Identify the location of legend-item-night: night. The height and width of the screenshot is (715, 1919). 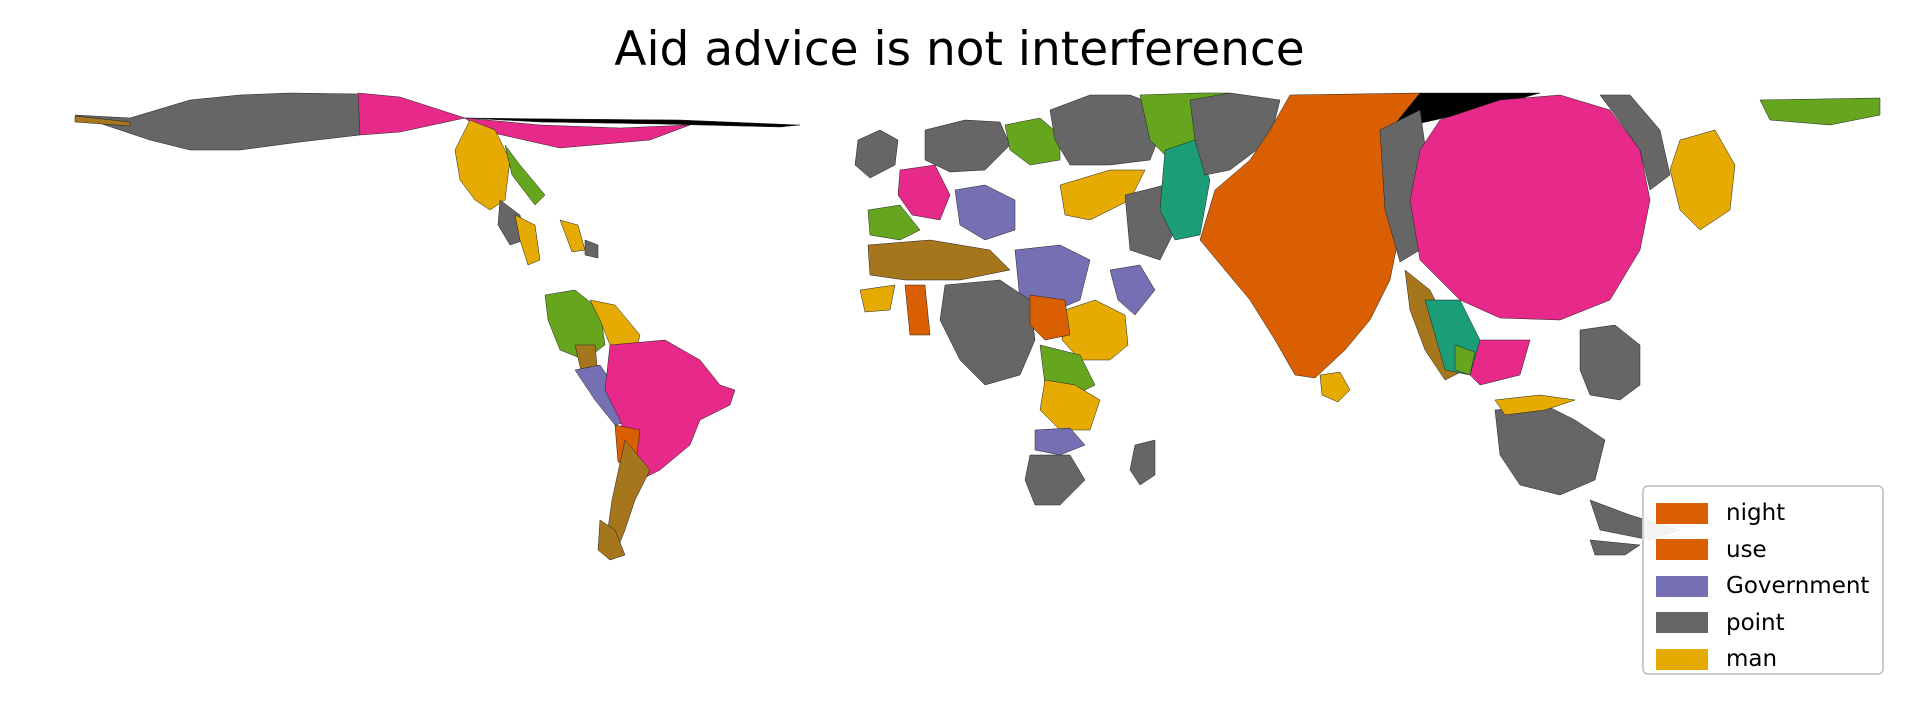
(1769, 513).